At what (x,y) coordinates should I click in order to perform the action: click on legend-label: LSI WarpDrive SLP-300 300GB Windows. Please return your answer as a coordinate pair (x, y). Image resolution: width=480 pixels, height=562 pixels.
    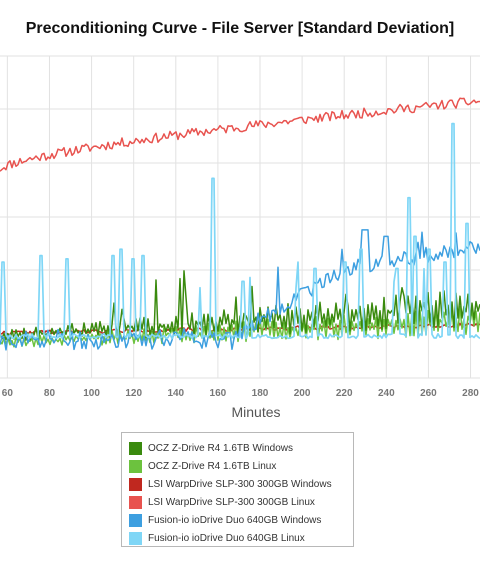
    Looking at the image, I should click on (240, 484).